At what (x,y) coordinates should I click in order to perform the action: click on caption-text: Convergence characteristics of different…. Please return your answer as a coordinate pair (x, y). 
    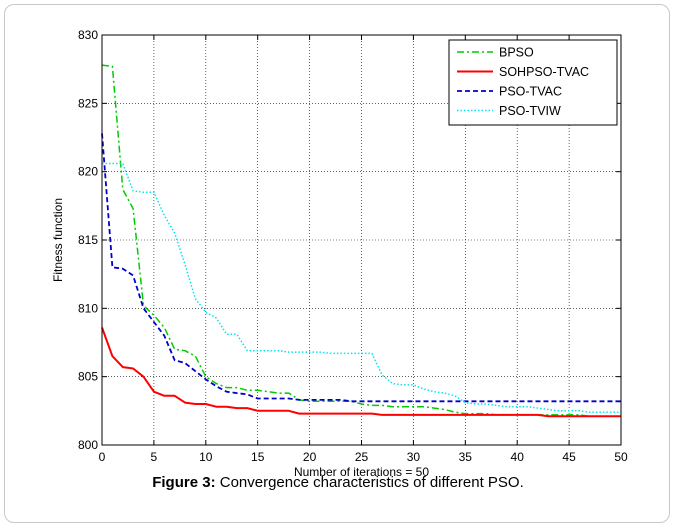
    Looking at the image, I should click on (369, 482).